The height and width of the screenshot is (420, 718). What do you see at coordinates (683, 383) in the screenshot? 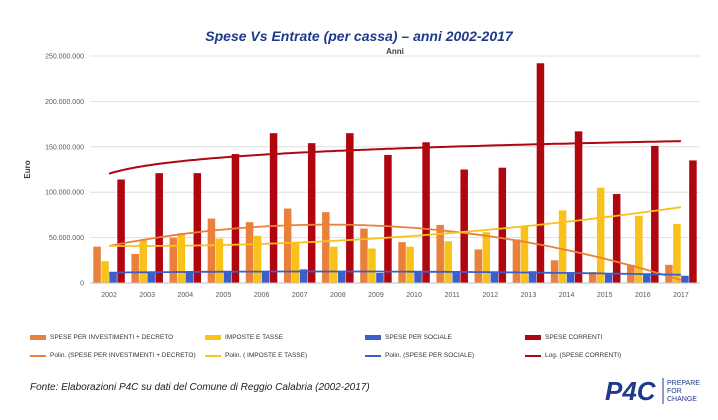
I see `logo-tag-prepare: PREPARE` at bounding box center [683, 383].